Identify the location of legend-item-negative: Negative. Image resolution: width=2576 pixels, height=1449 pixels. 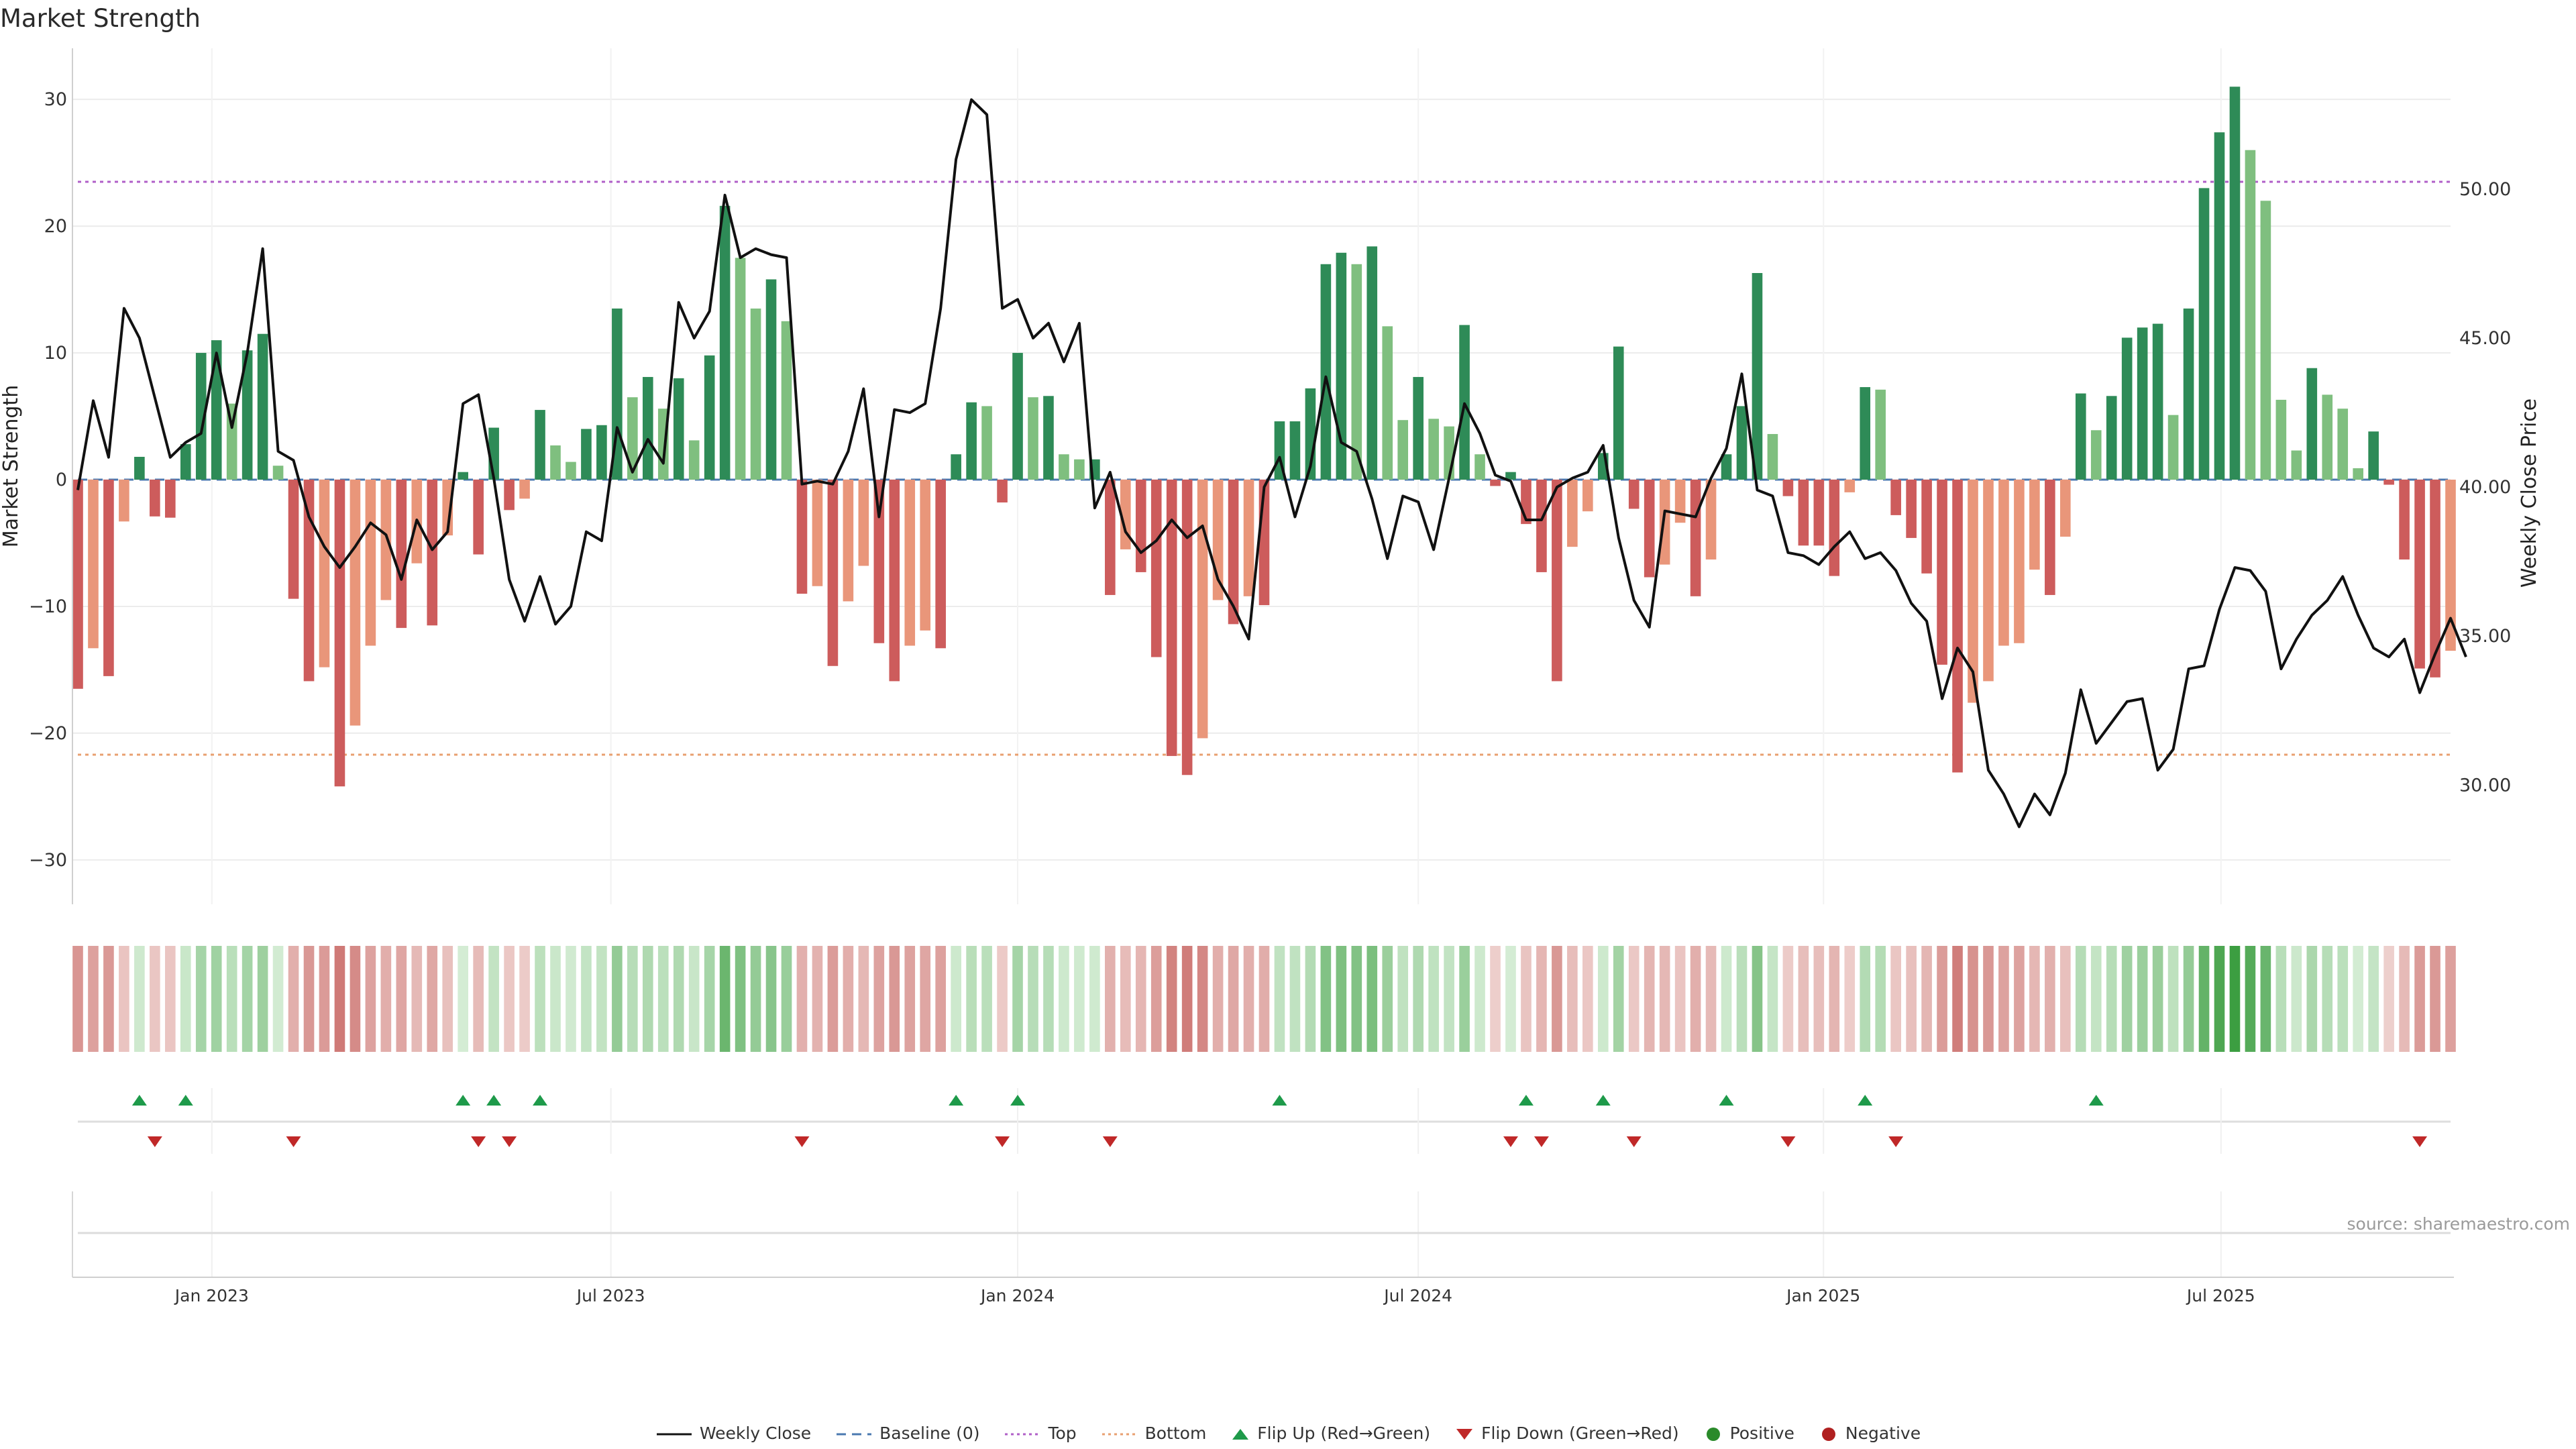
(1870, 1433).